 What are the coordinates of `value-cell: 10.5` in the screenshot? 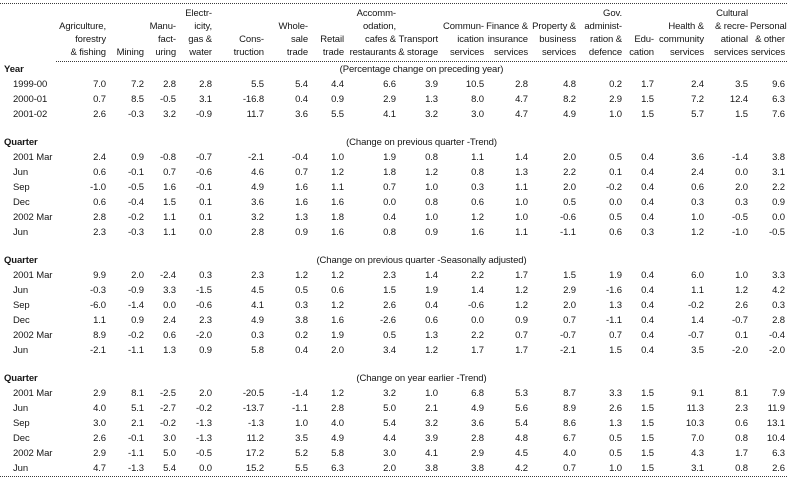 It's located at (474, 84).